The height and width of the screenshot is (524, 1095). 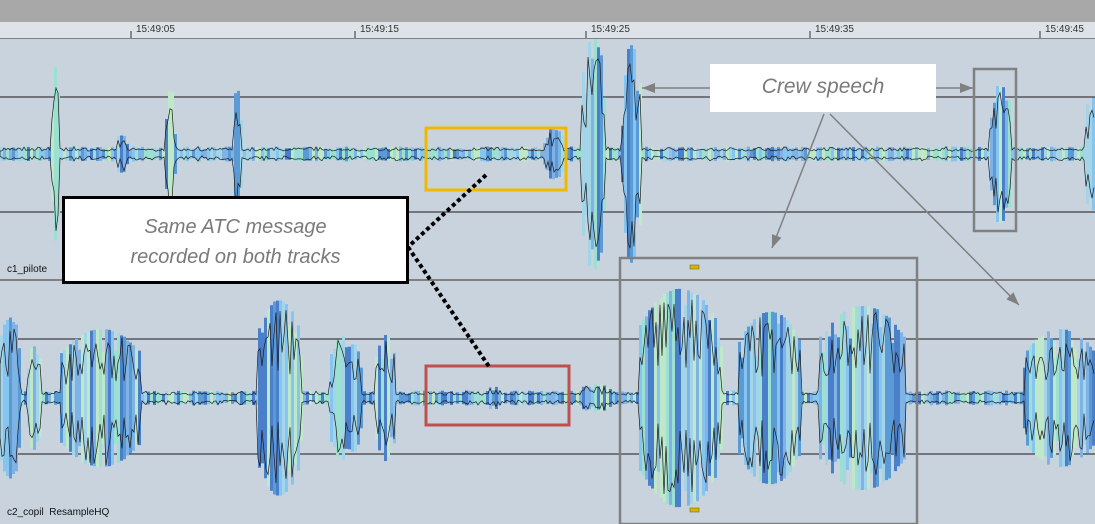 What do you see at coordinates (966, 88) in the screenshot?
I see `crew-arrow-right-head` at bounding box center [966, 88].